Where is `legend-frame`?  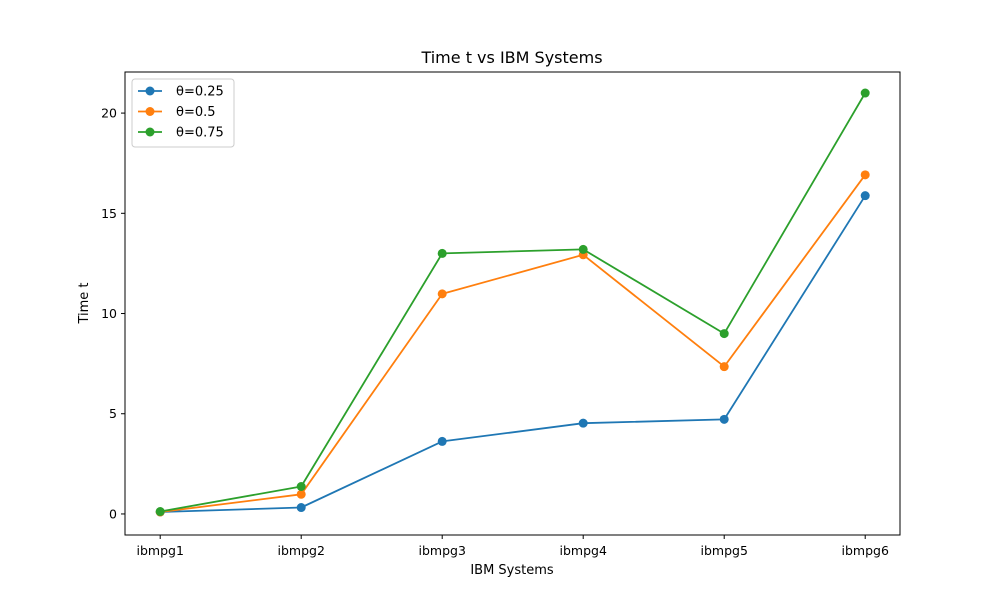
legend-frame is located at coordinates (183, 113).